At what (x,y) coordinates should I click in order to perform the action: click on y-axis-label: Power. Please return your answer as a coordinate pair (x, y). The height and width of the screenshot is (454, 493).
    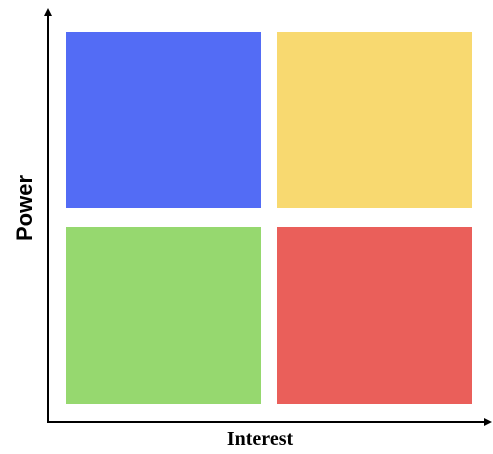
    Looking at the image, I should click on (24, 208).